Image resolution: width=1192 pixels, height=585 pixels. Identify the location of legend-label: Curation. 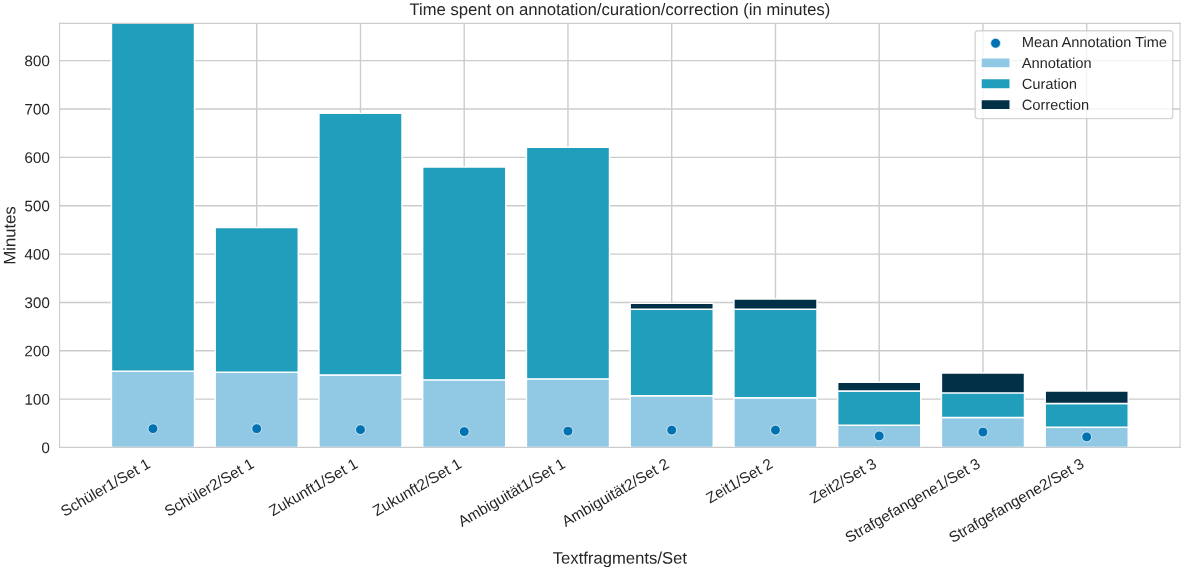
(1049, 84).